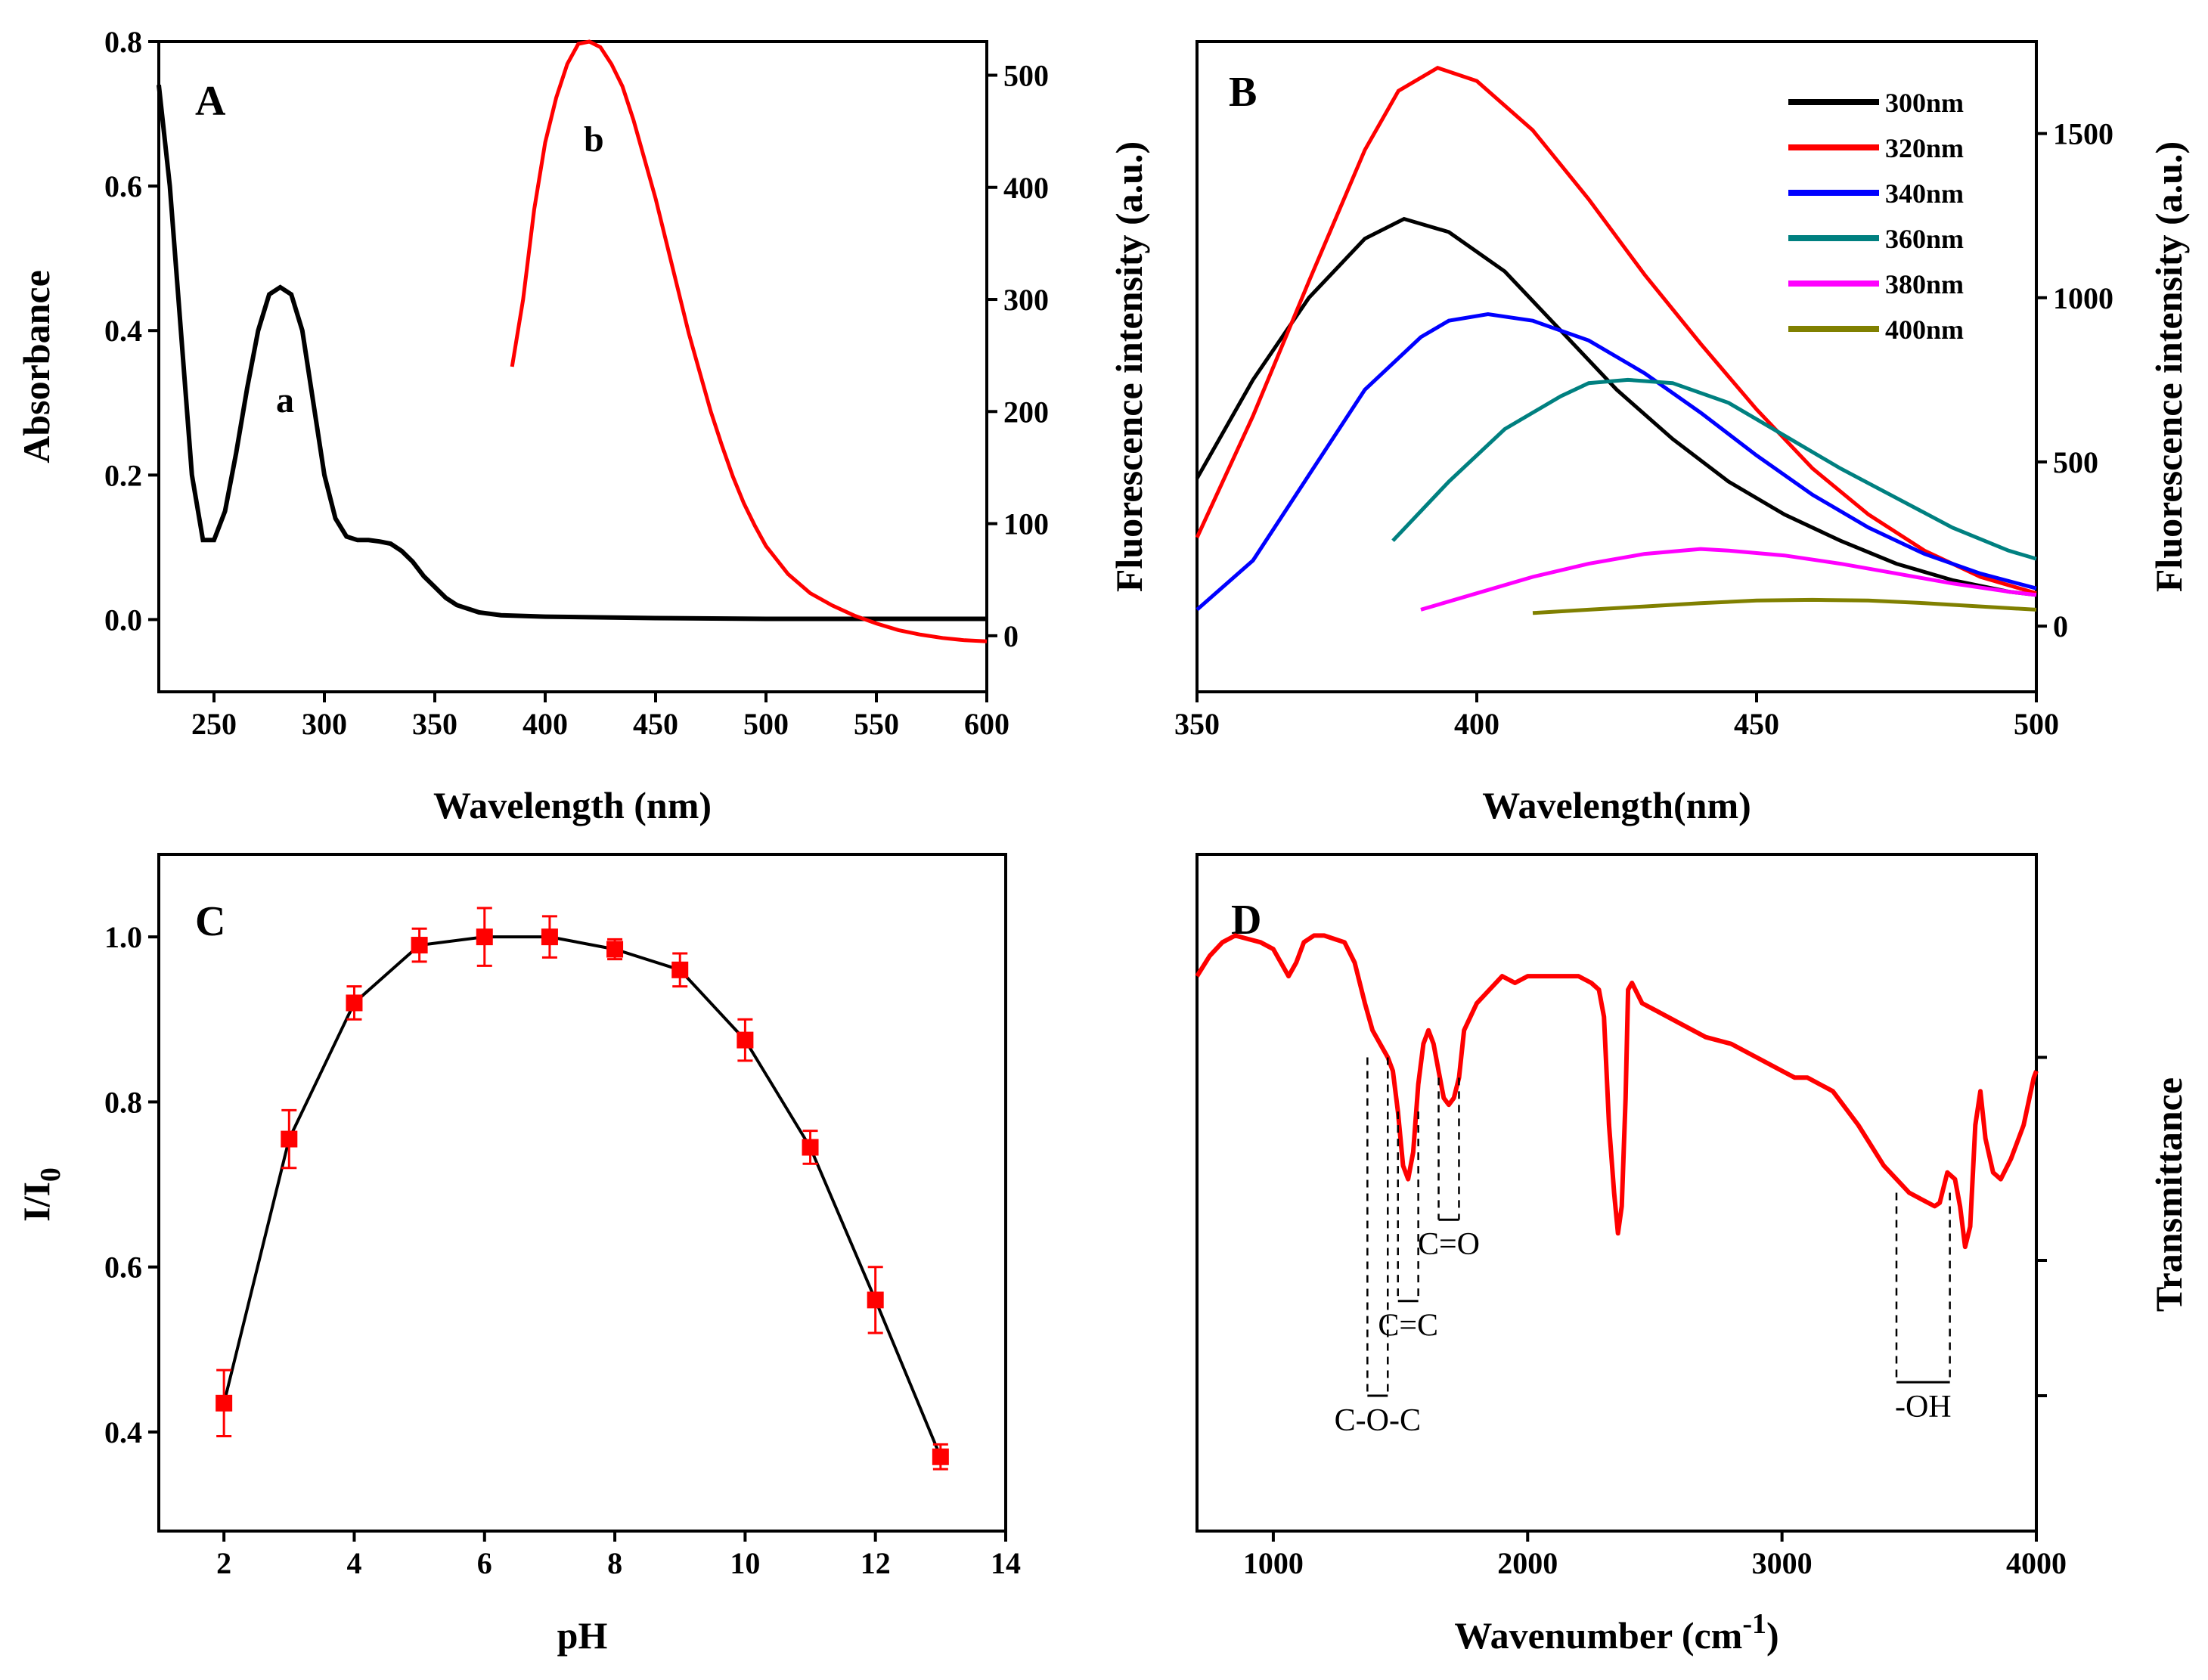 The width and height of the screenshot is (2208, 1680). What do you see at coordinates (1773, 1635) in the screenshot?
I see `panel-d-xlabel-end: )` at bounding box center [1773, 1635].